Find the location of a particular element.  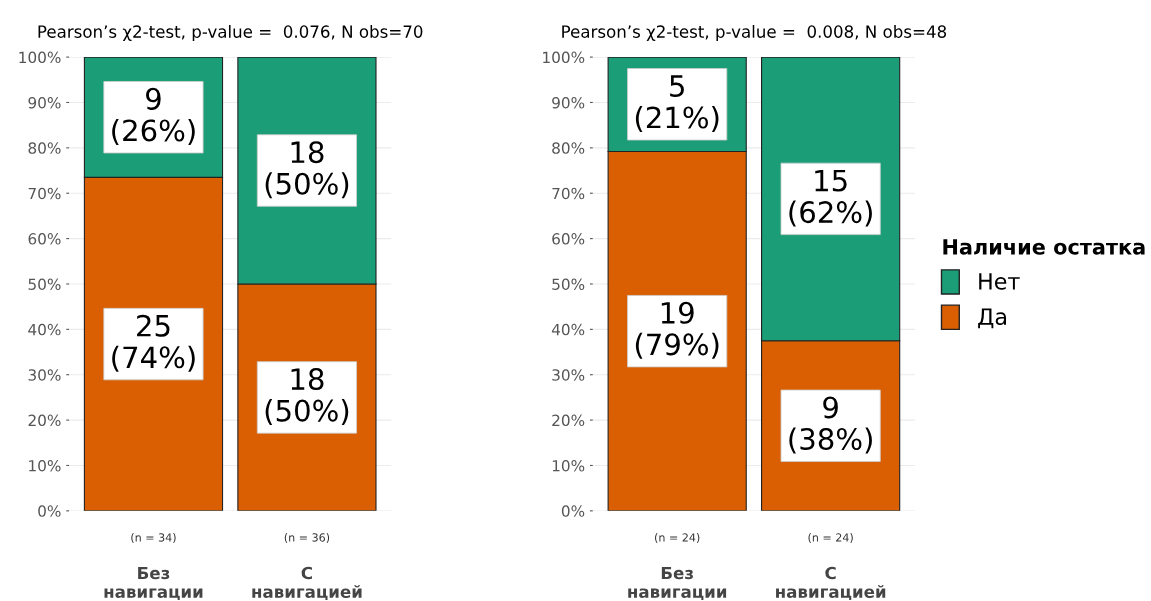

data-label: 5 (21%) is located at coordinates (677, 103).